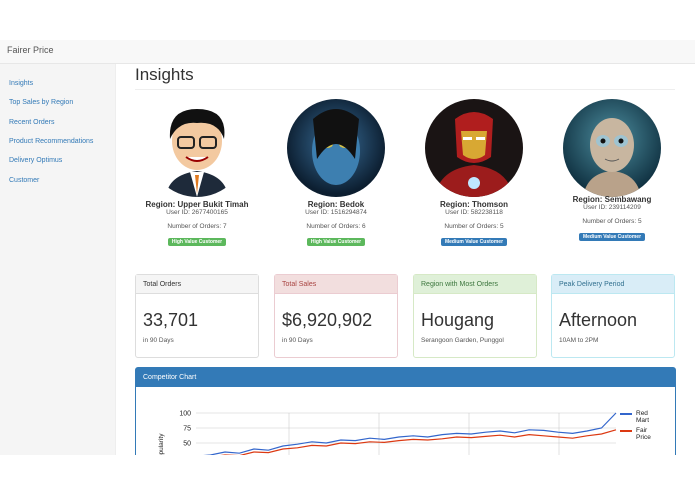  What do you see at coordinates (197, 226) in the screenshot?
I see `orders: Number of Orders: 7` at bounding box center [197, 226].